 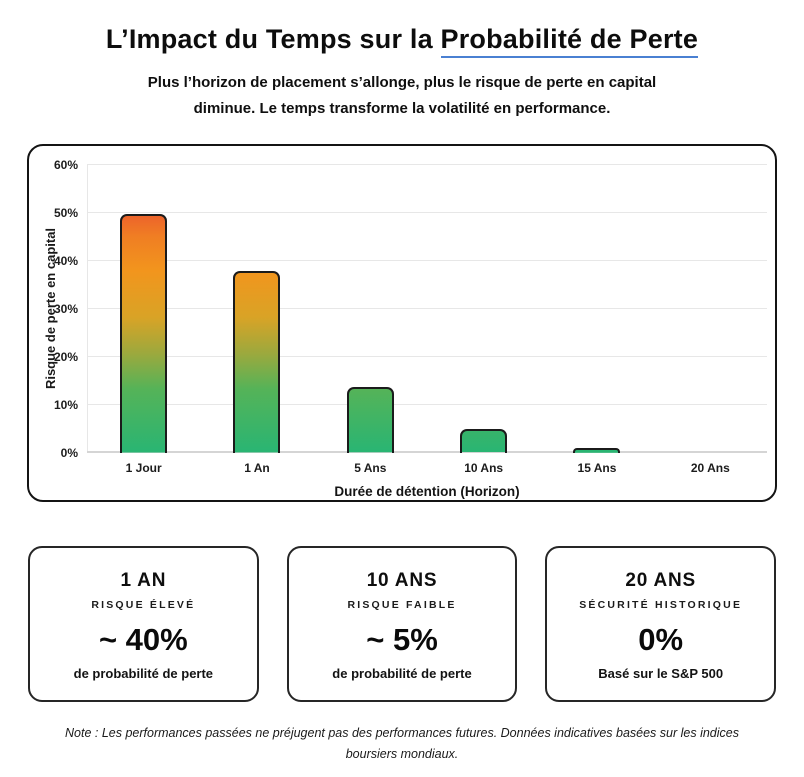 I want to click on card-heading: 10 ANS, so click(x=402, y=580).